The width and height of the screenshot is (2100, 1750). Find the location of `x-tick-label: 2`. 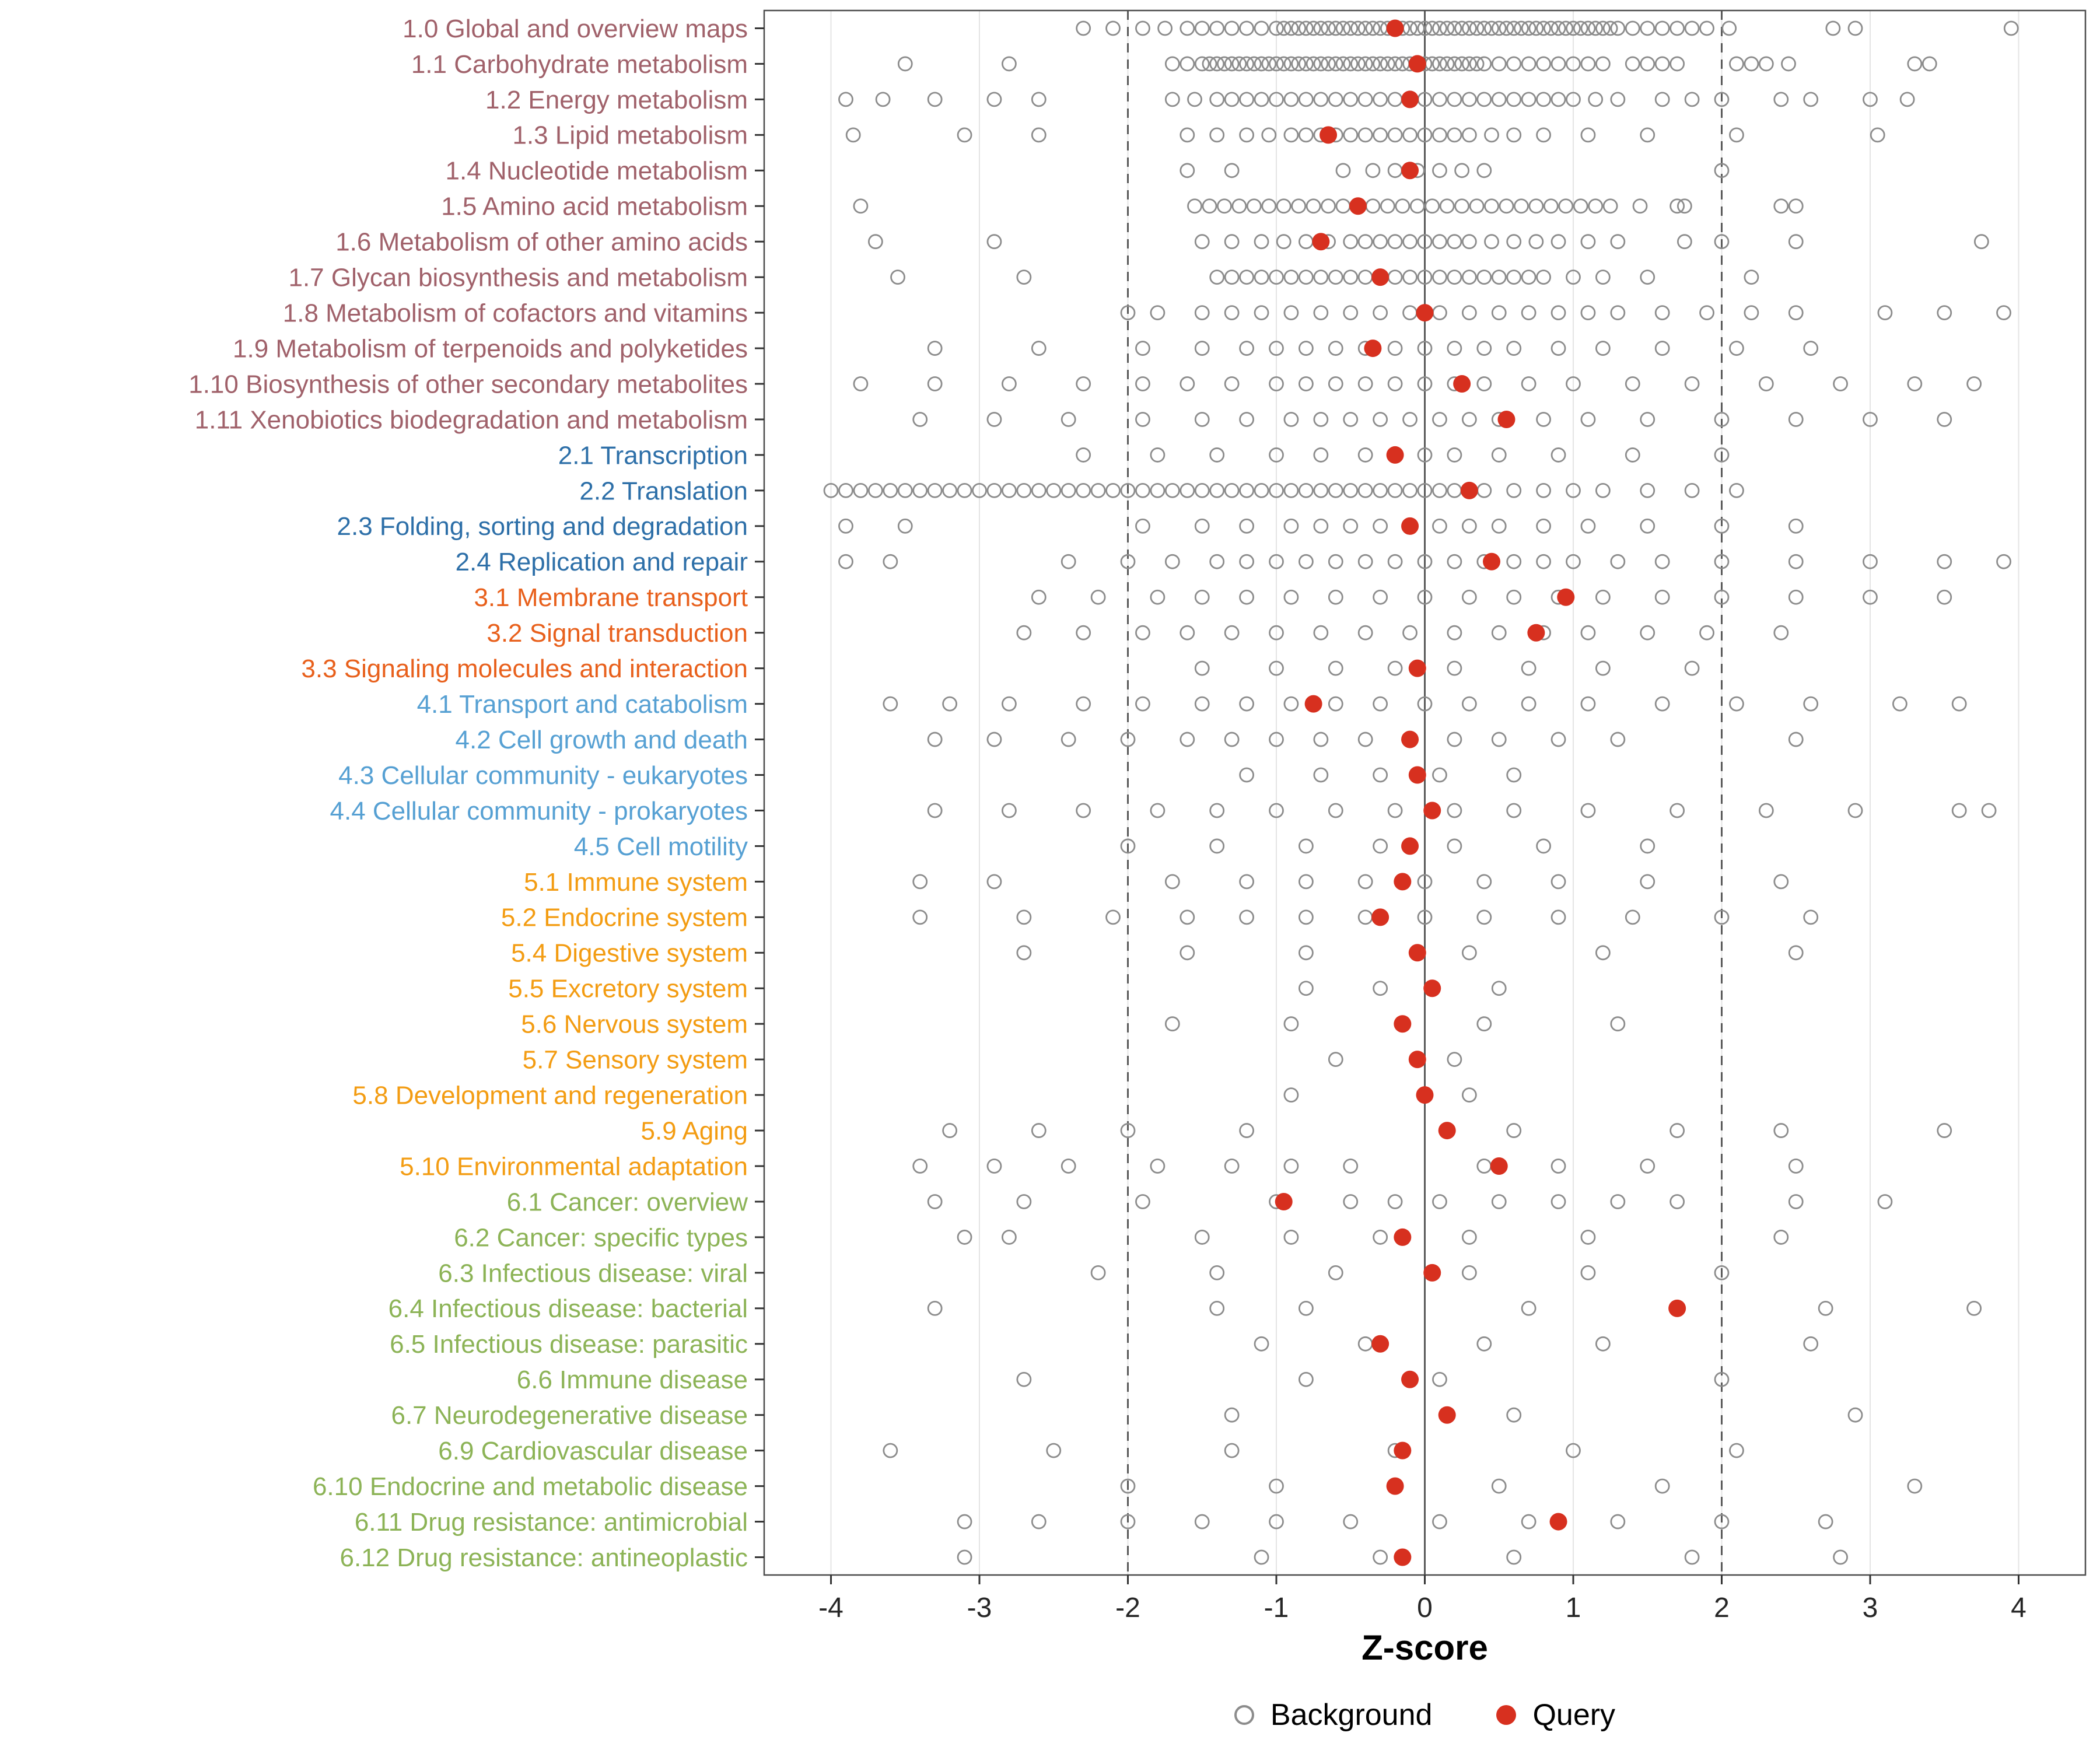

x-tick-label: 2 is located at coordinates (1722, 1608).